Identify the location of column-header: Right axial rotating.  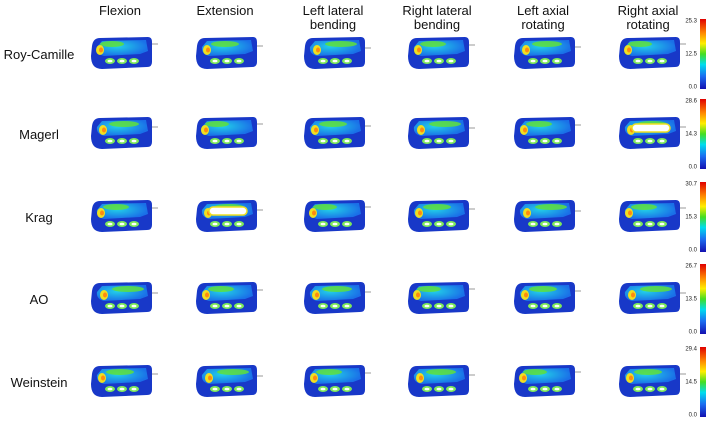
(648, 17).